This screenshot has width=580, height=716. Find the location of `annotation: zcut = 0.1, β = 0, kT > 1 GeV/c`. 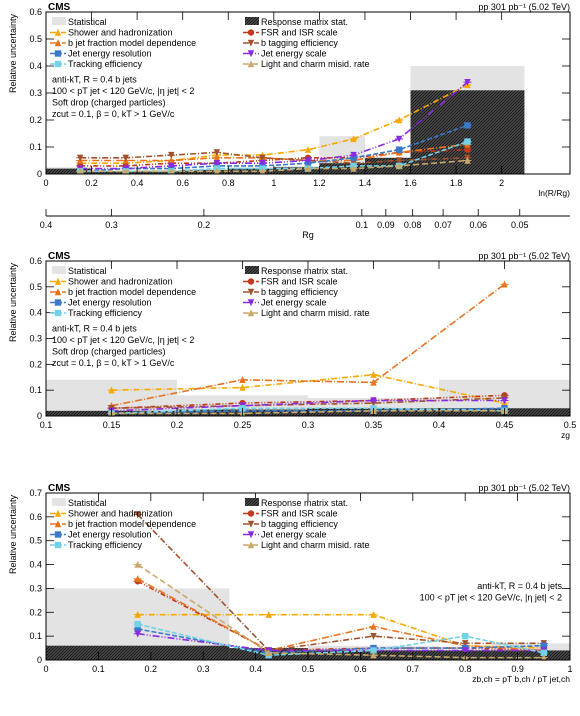

annotation: zcut = 0.1, β = 0, kT > 1 GeV/c is located at coordinates (113, 114).